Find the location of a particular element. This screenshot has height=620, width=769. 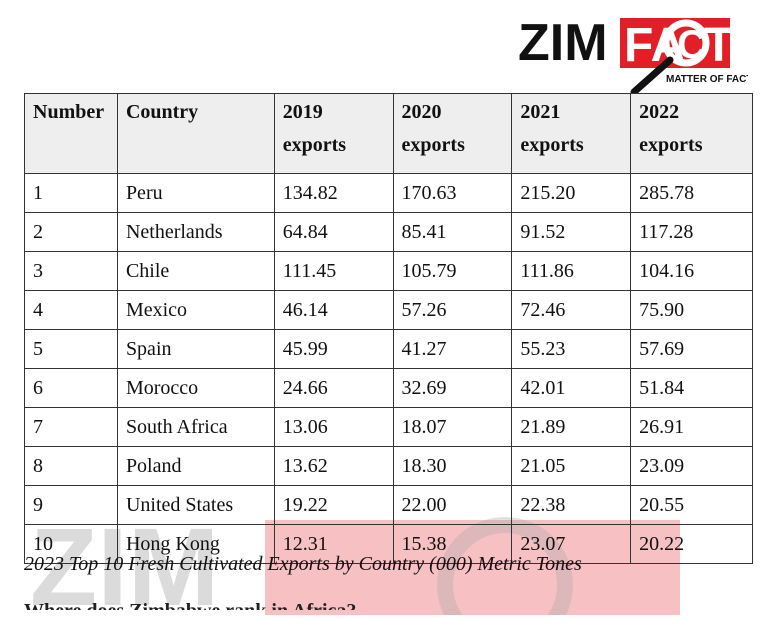

cell-2019: 13.62 is located at coordinates (333, 466).